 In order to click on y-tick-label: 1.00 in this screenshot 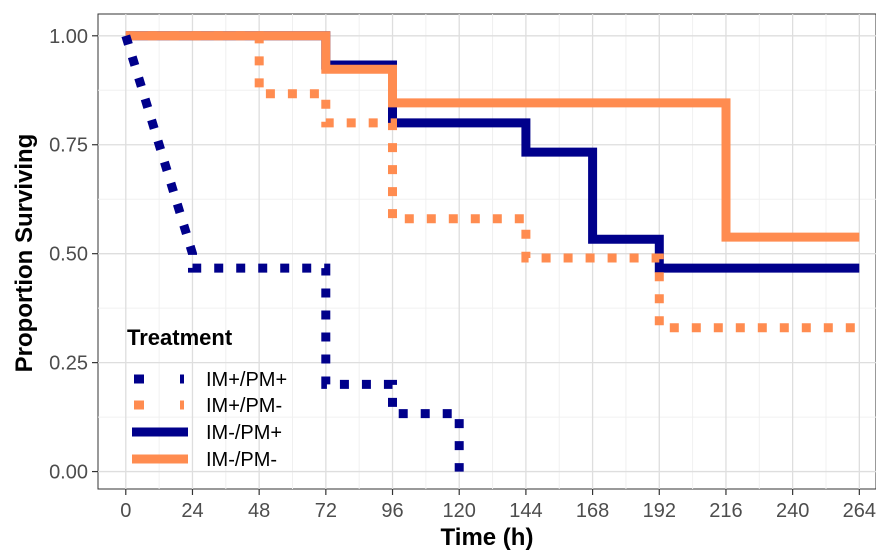, I will do `click(68, 37)`.